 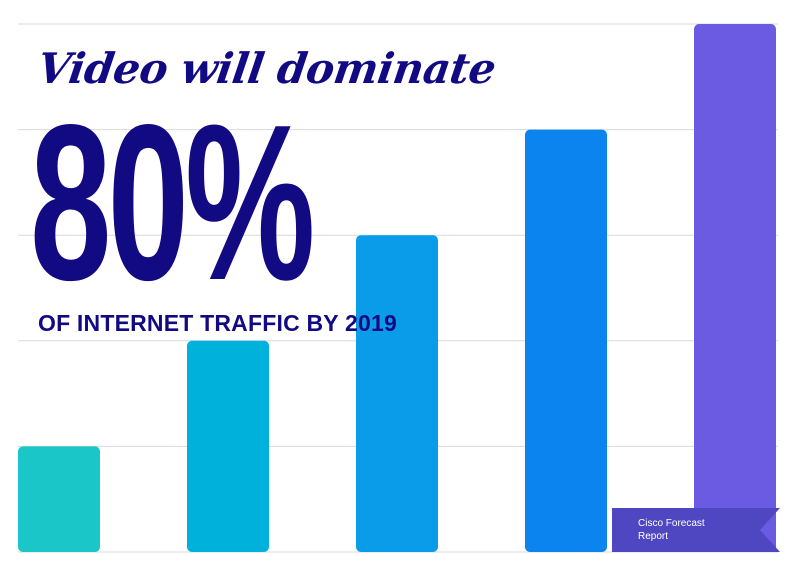 I want to click on source-ribbon, so click(x=696, y=530).